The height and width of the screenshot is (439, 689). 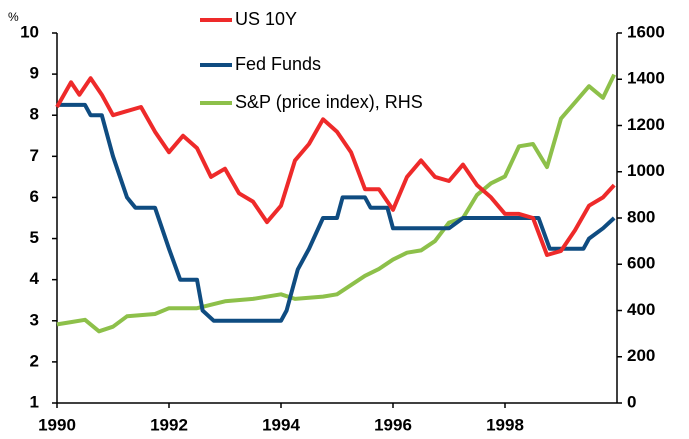 What do you see at coordinates (329, 102) in the screenshot?
I see `legend-label: S&P (price index), RHS` at bounding box center [329, 102].